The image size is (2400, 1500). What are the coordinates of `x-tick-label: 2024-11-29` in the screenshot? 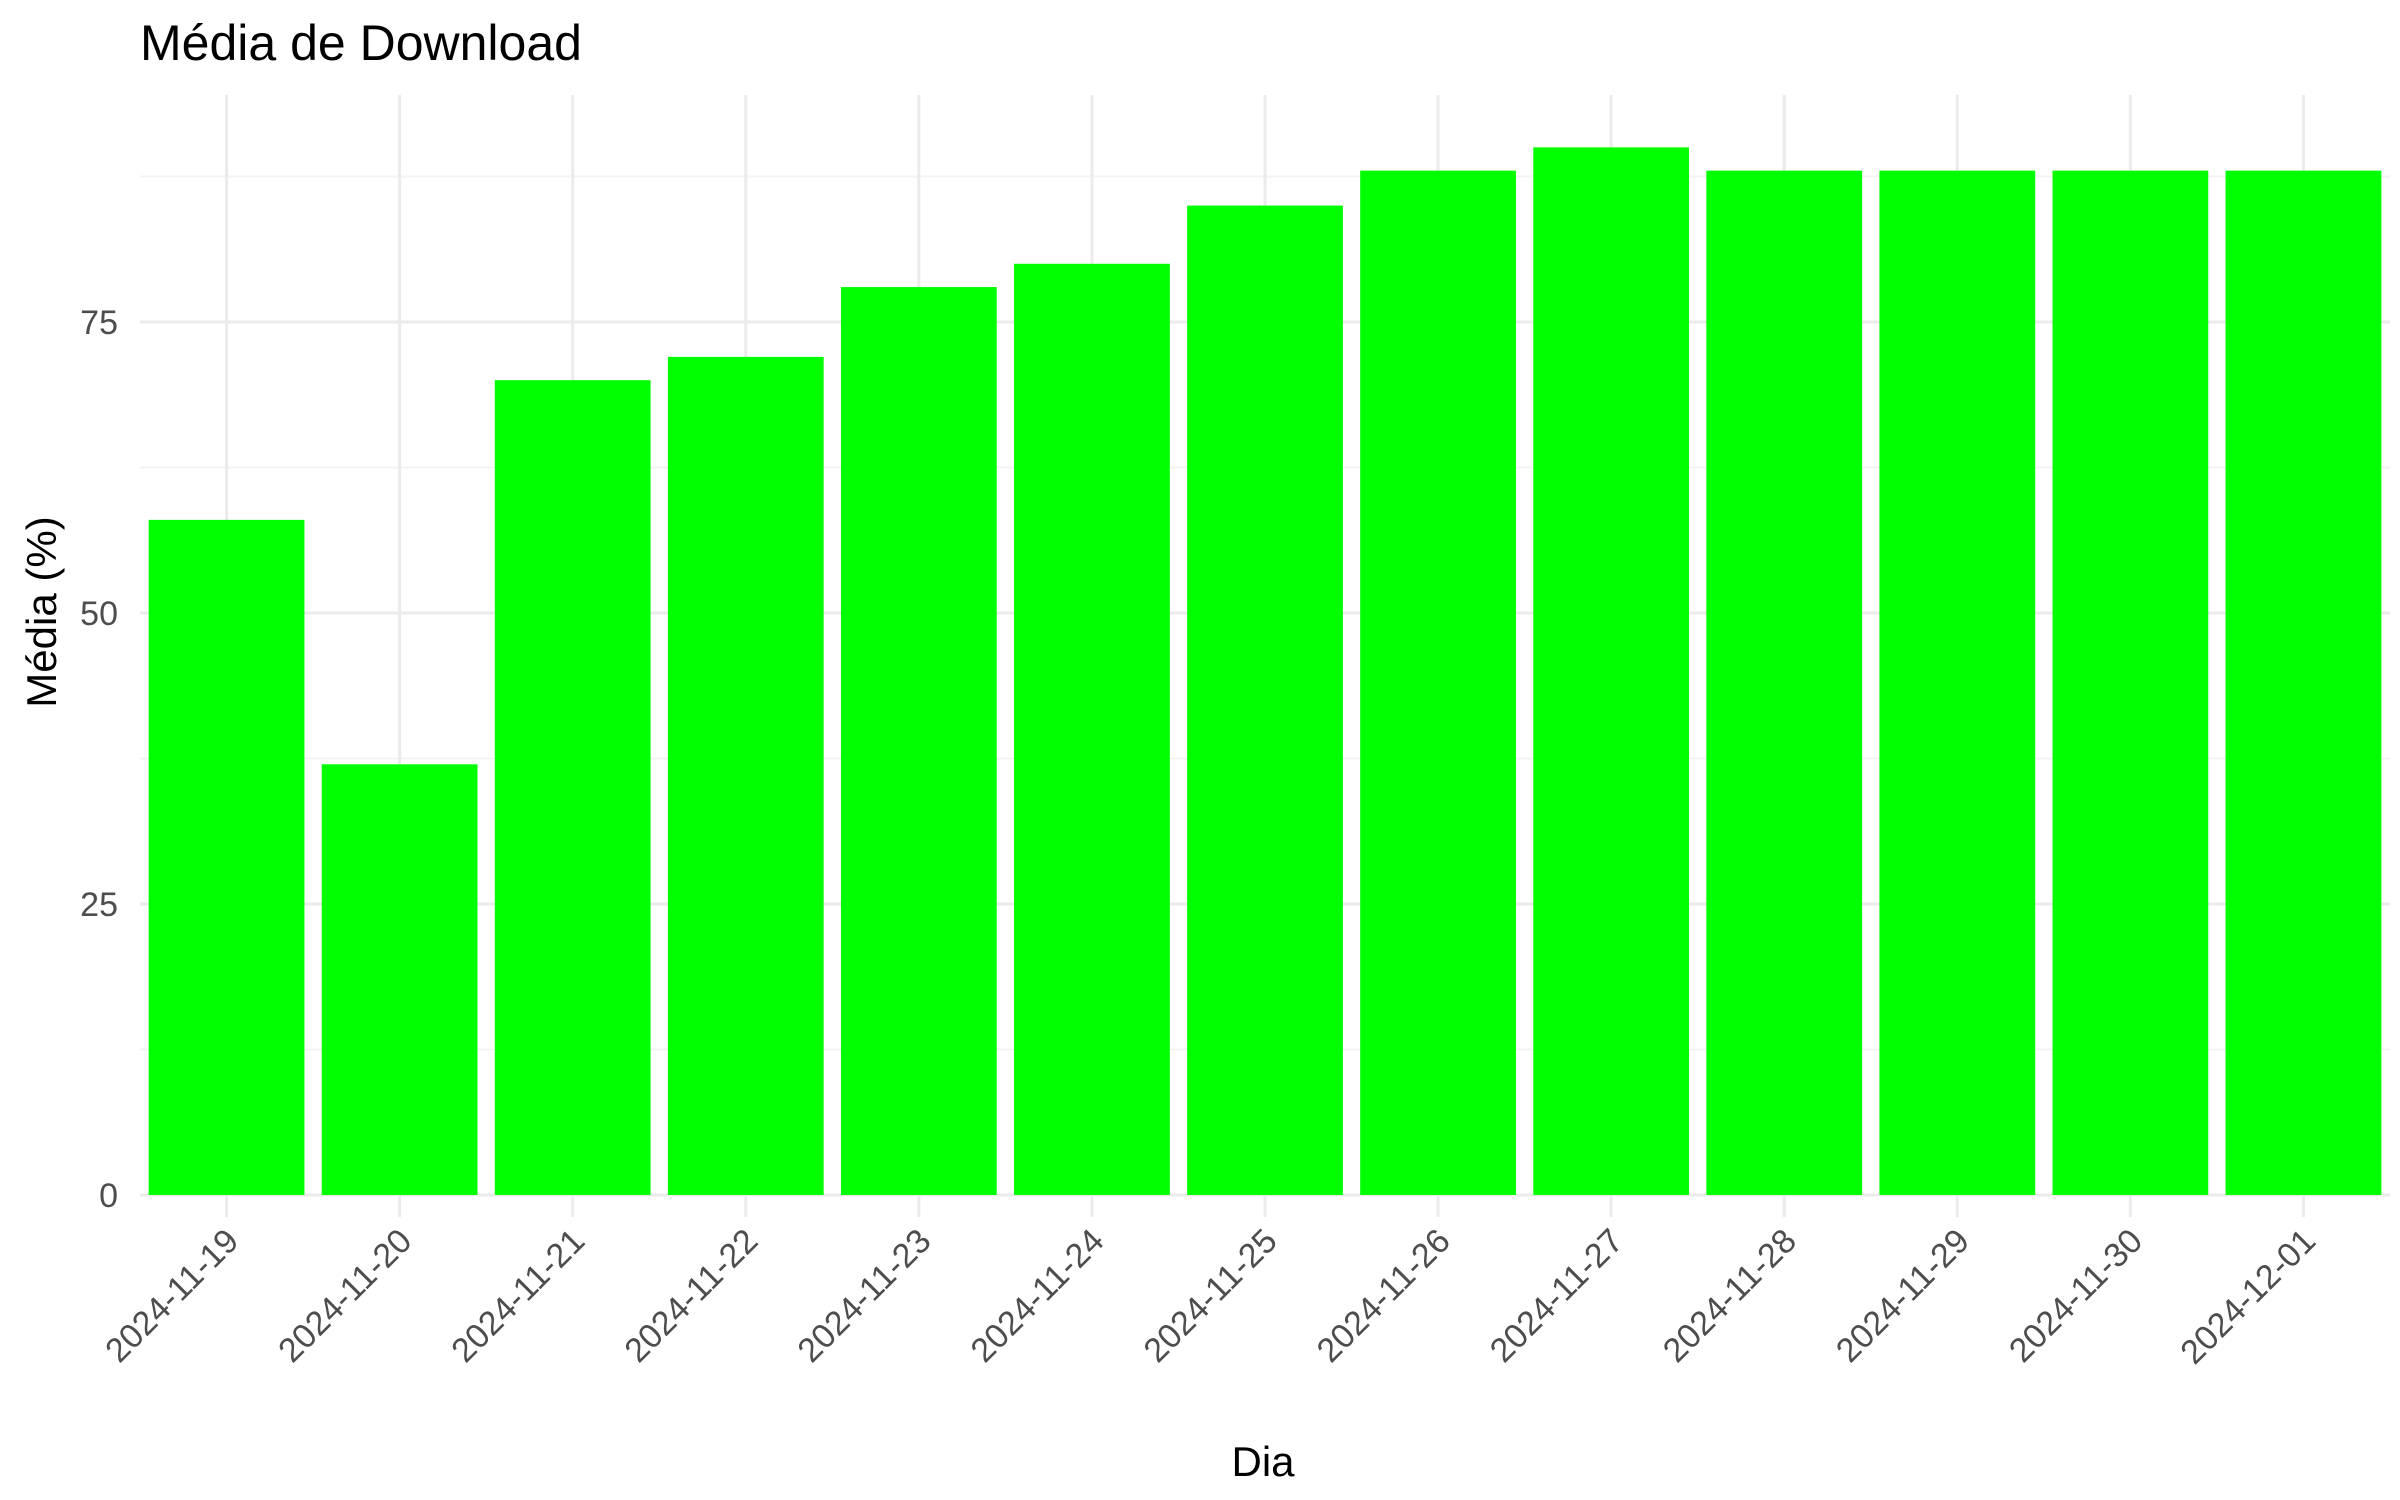 It's located at (1903, 1296).